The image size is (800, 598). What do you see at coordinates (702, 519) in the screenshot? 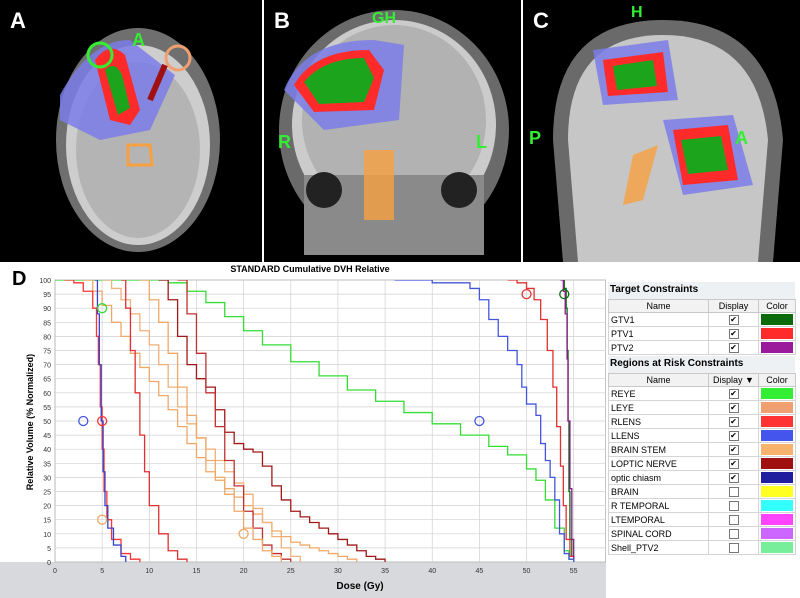
I see `table-row: LTEMPORAL` at bounding box center [702, 519].